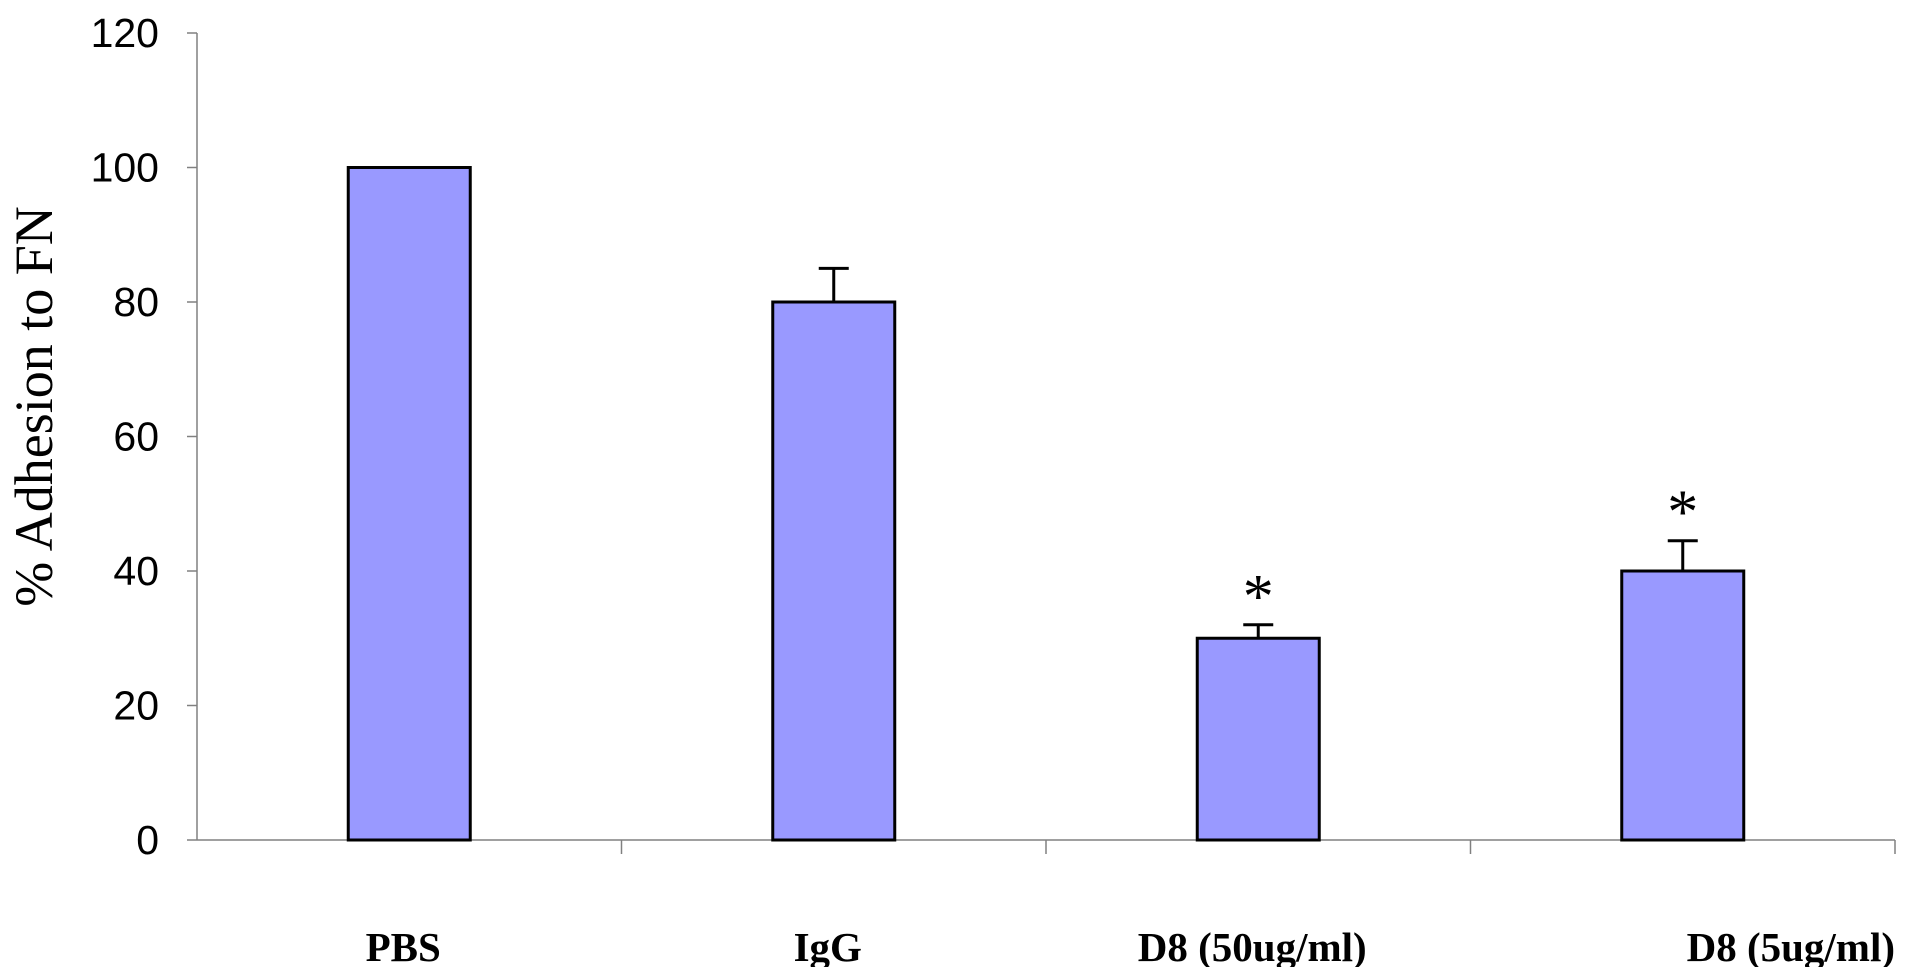 The image size is (1912, 967). Describe the element at coordinates (1252, 945) in the screenshot. I see `x-category-label: D8 (50ug/ml)` at that location.